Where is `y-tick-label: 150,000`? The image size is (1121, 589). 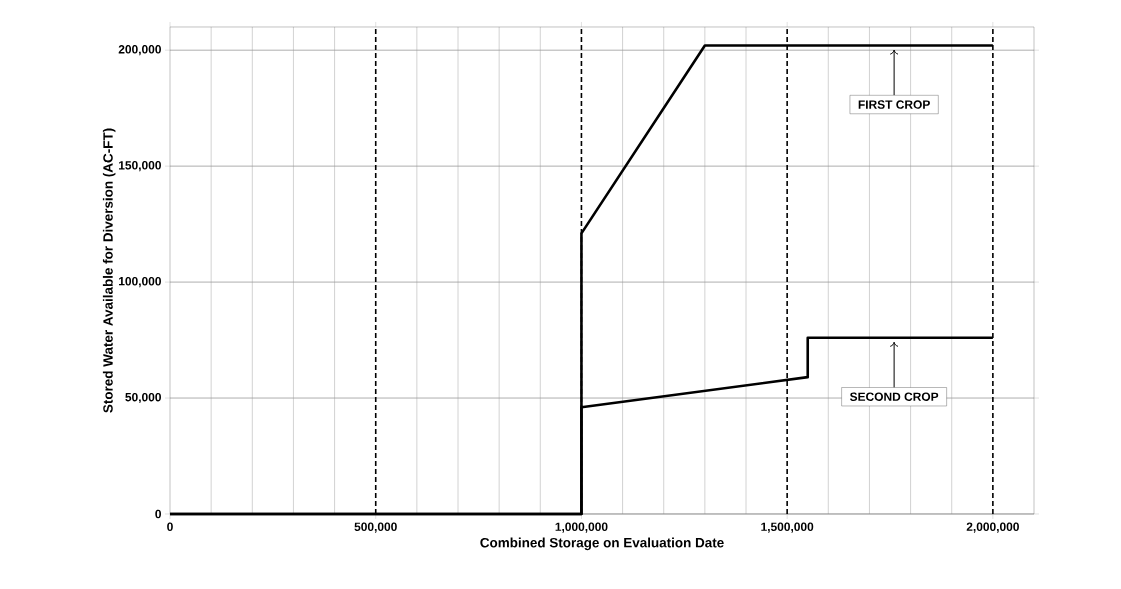
y-tick-label: 150,000 is located at coordinates (140, 166).